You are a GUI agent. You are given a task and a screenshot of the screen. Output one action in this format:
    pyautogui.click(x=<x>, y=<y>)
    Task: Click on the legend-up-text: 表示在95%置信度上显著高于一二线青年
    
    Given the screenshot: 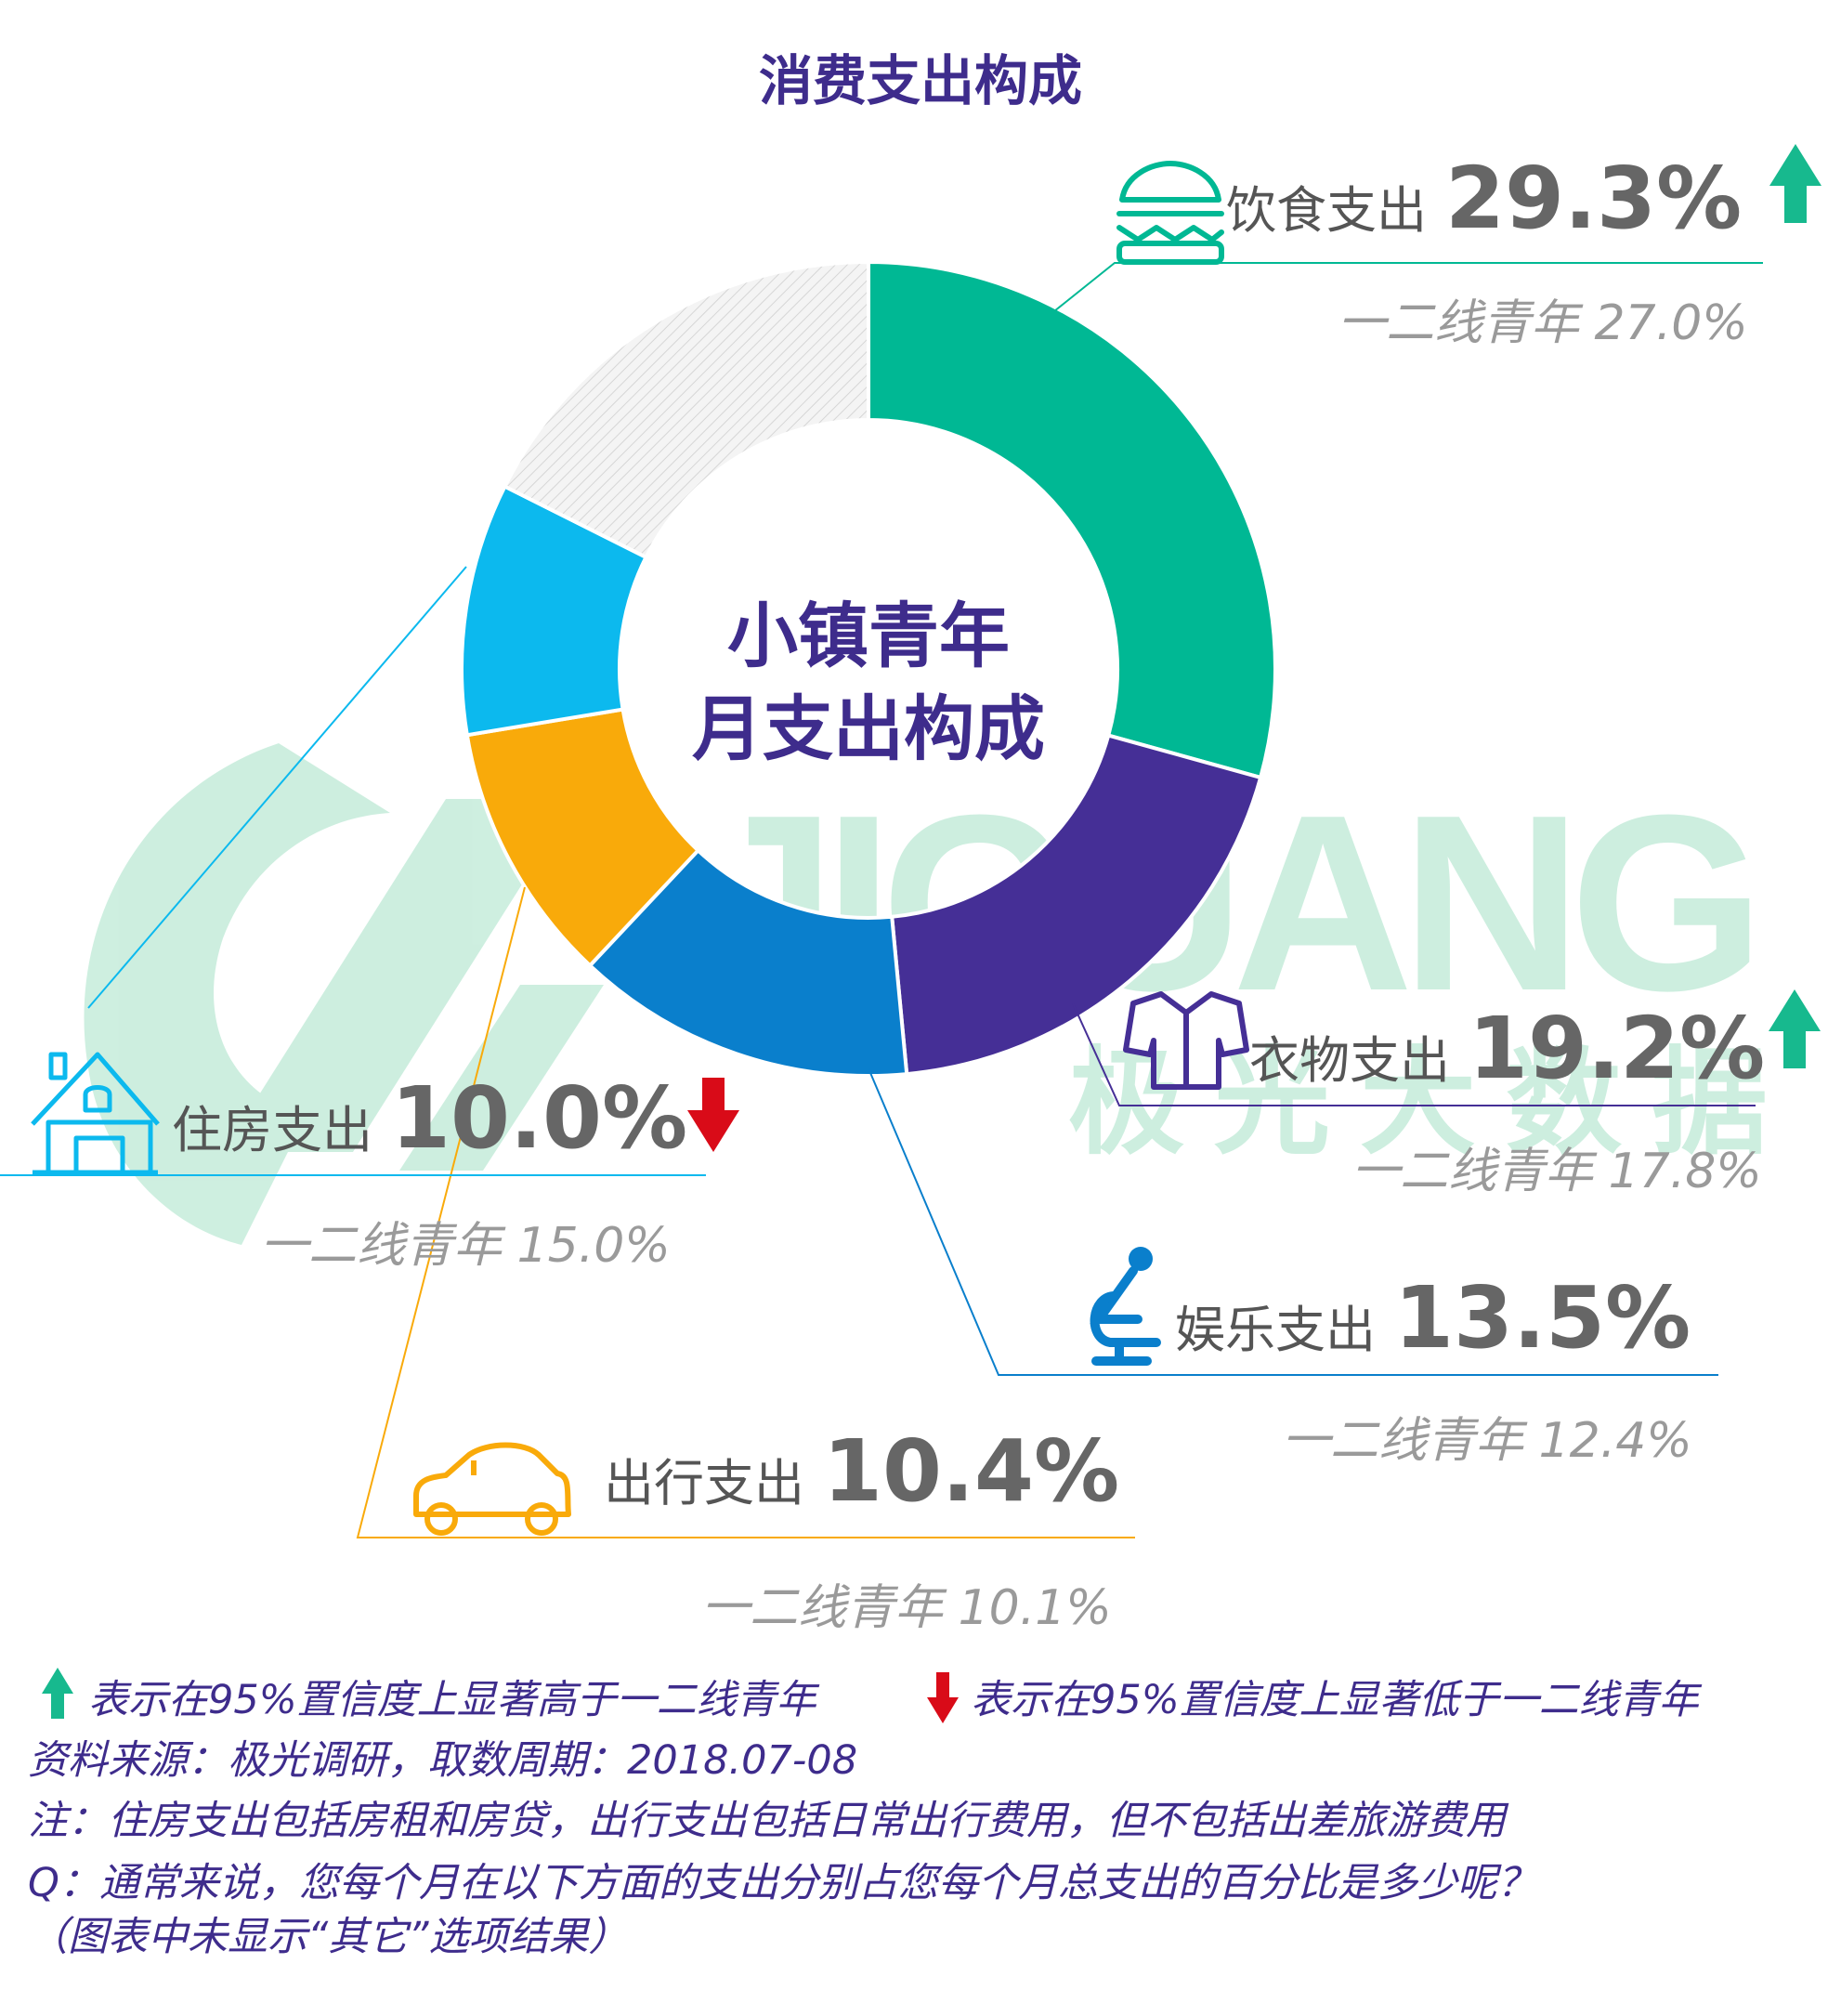 What is the action you would take?
    pyautogui.click(x=452, y=1700)
    